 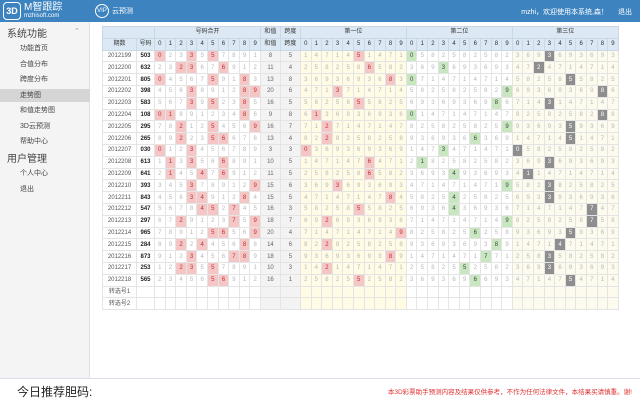 I want to click on sidebar-item-2: 合值分布, so click(x=34, y=64).